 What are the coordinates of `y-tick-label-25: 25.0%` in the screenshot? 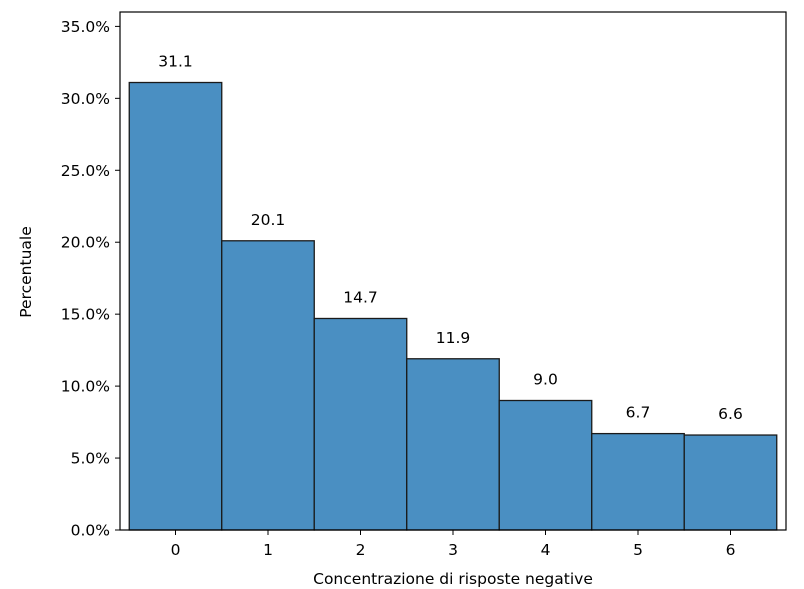 It's located at (85, 171).